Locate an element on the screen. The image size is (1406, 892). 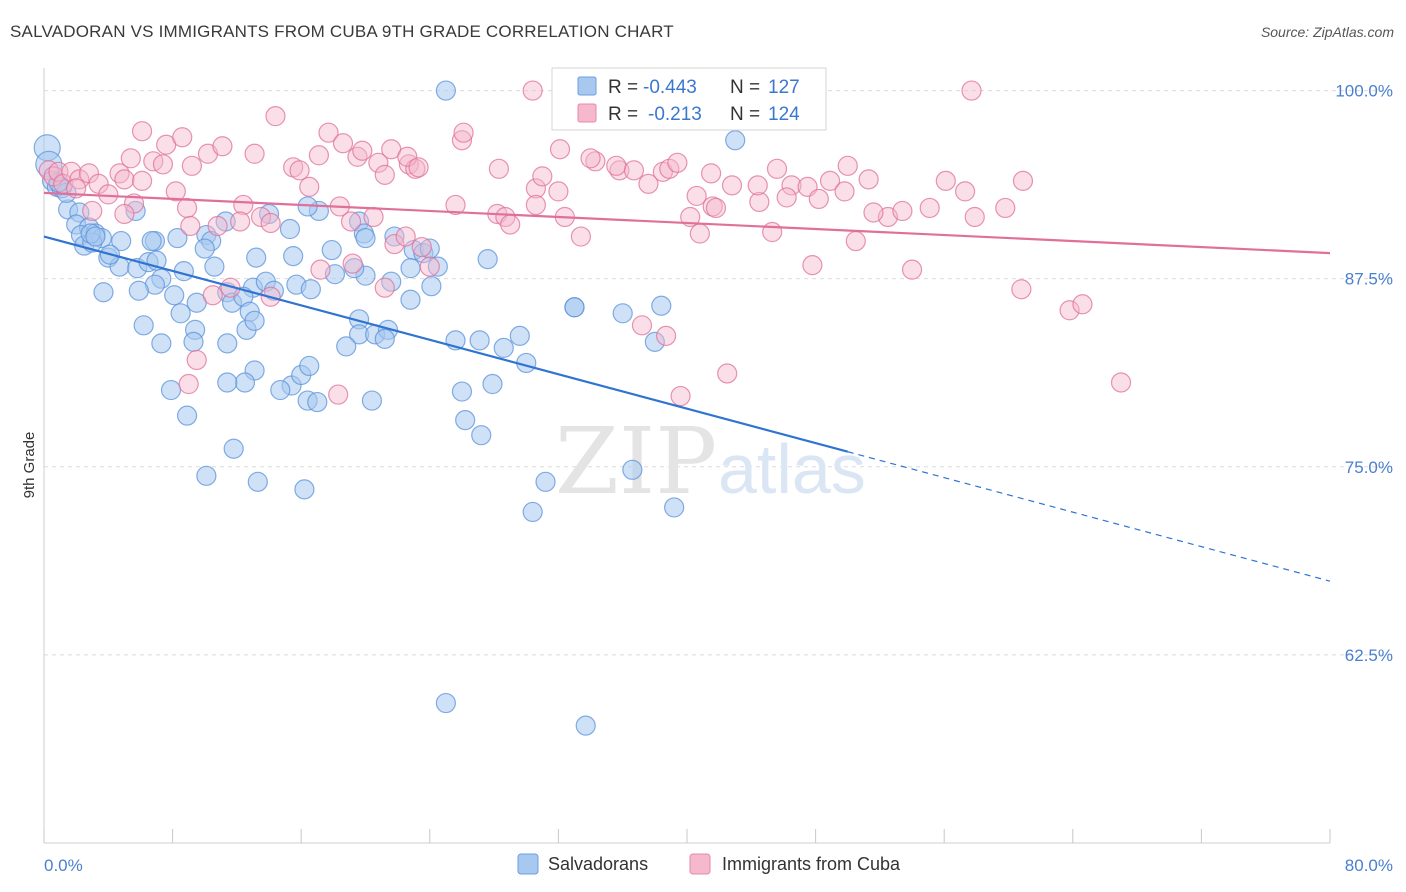
x-tick-label-0: 0.0% is located at coordinates (63, 865).